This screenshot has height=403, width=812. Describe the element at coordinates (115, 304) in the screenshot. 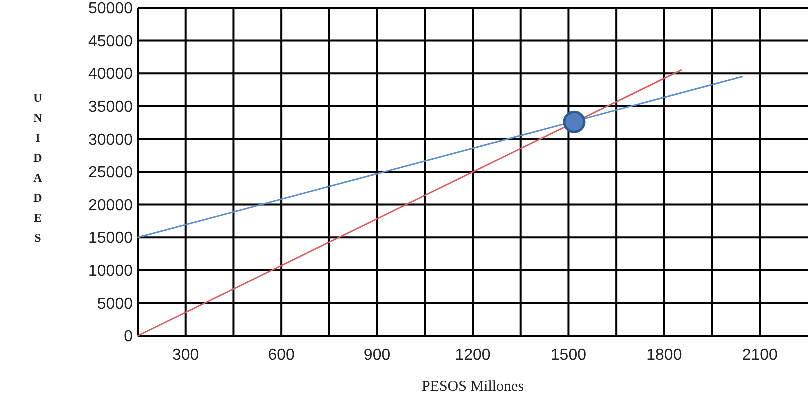

I see `y-tick-label: 5000` at that location.